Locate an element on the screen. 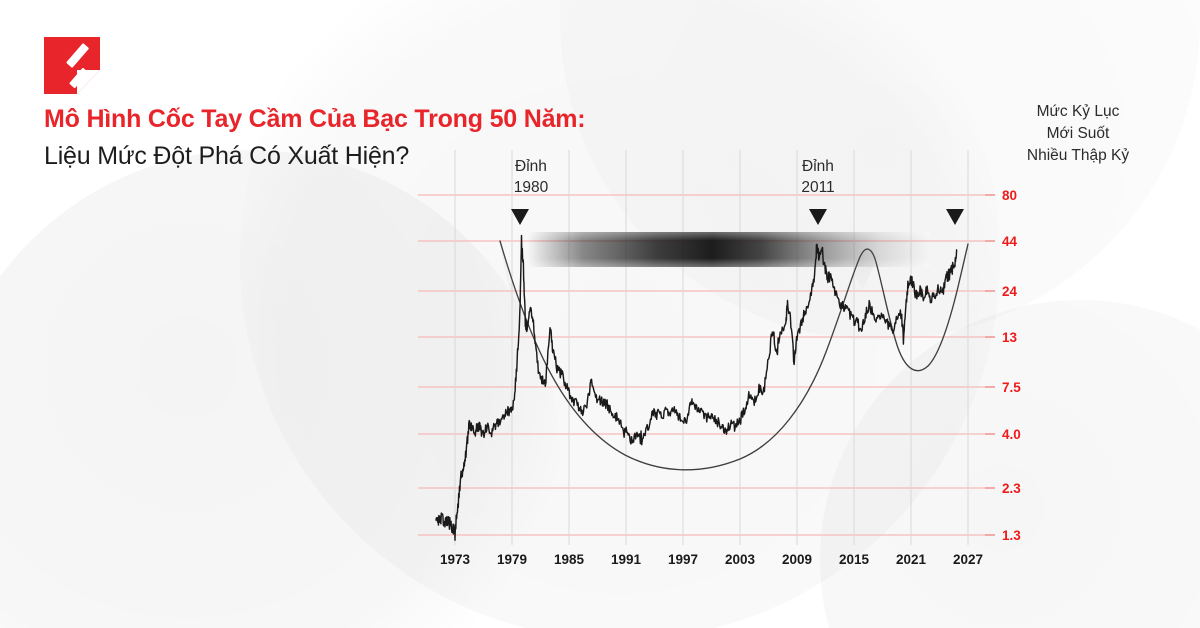 This screenshot has width=1200, height=628. y-tick-label: 44 is located at coordinates (1010, 241).